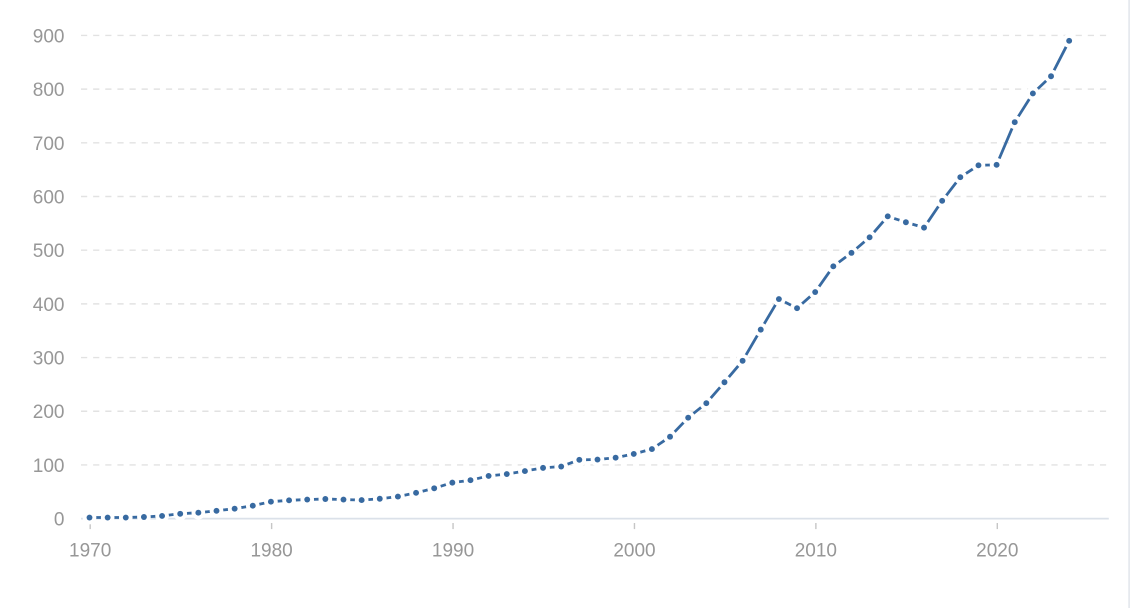 The height and width of the screenshot is (613, 1130). Describe the element at coordinates (59, 520) in the screenshot. I see `svg-text: 0` at that location.